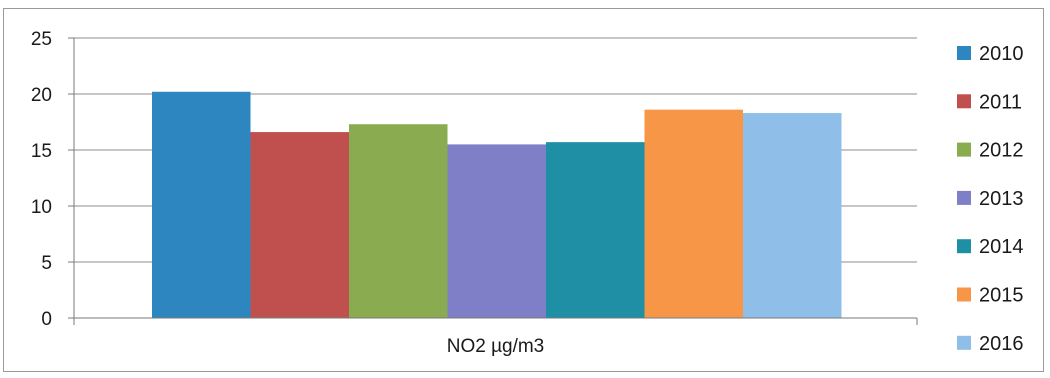 The image size is (1050, 378). I want to click on legend-swatch-2012, so click(964, 149).